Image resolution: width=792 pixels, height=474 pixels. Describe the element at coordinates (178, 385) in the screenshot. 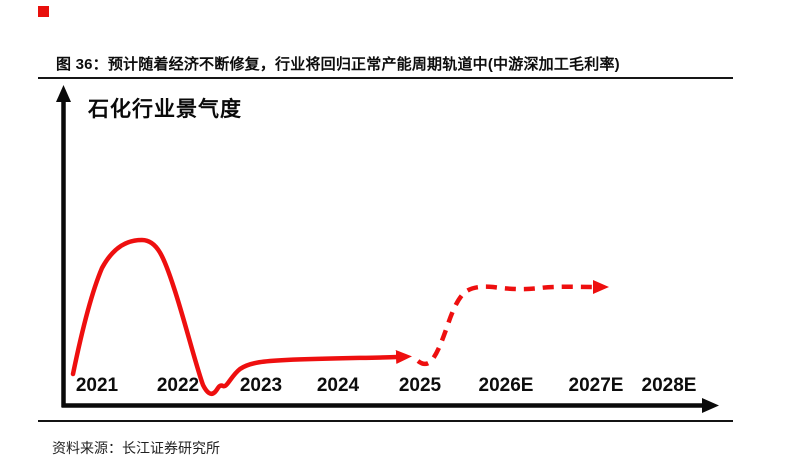

I see `x-axis-label-2022: 2022` at that location.